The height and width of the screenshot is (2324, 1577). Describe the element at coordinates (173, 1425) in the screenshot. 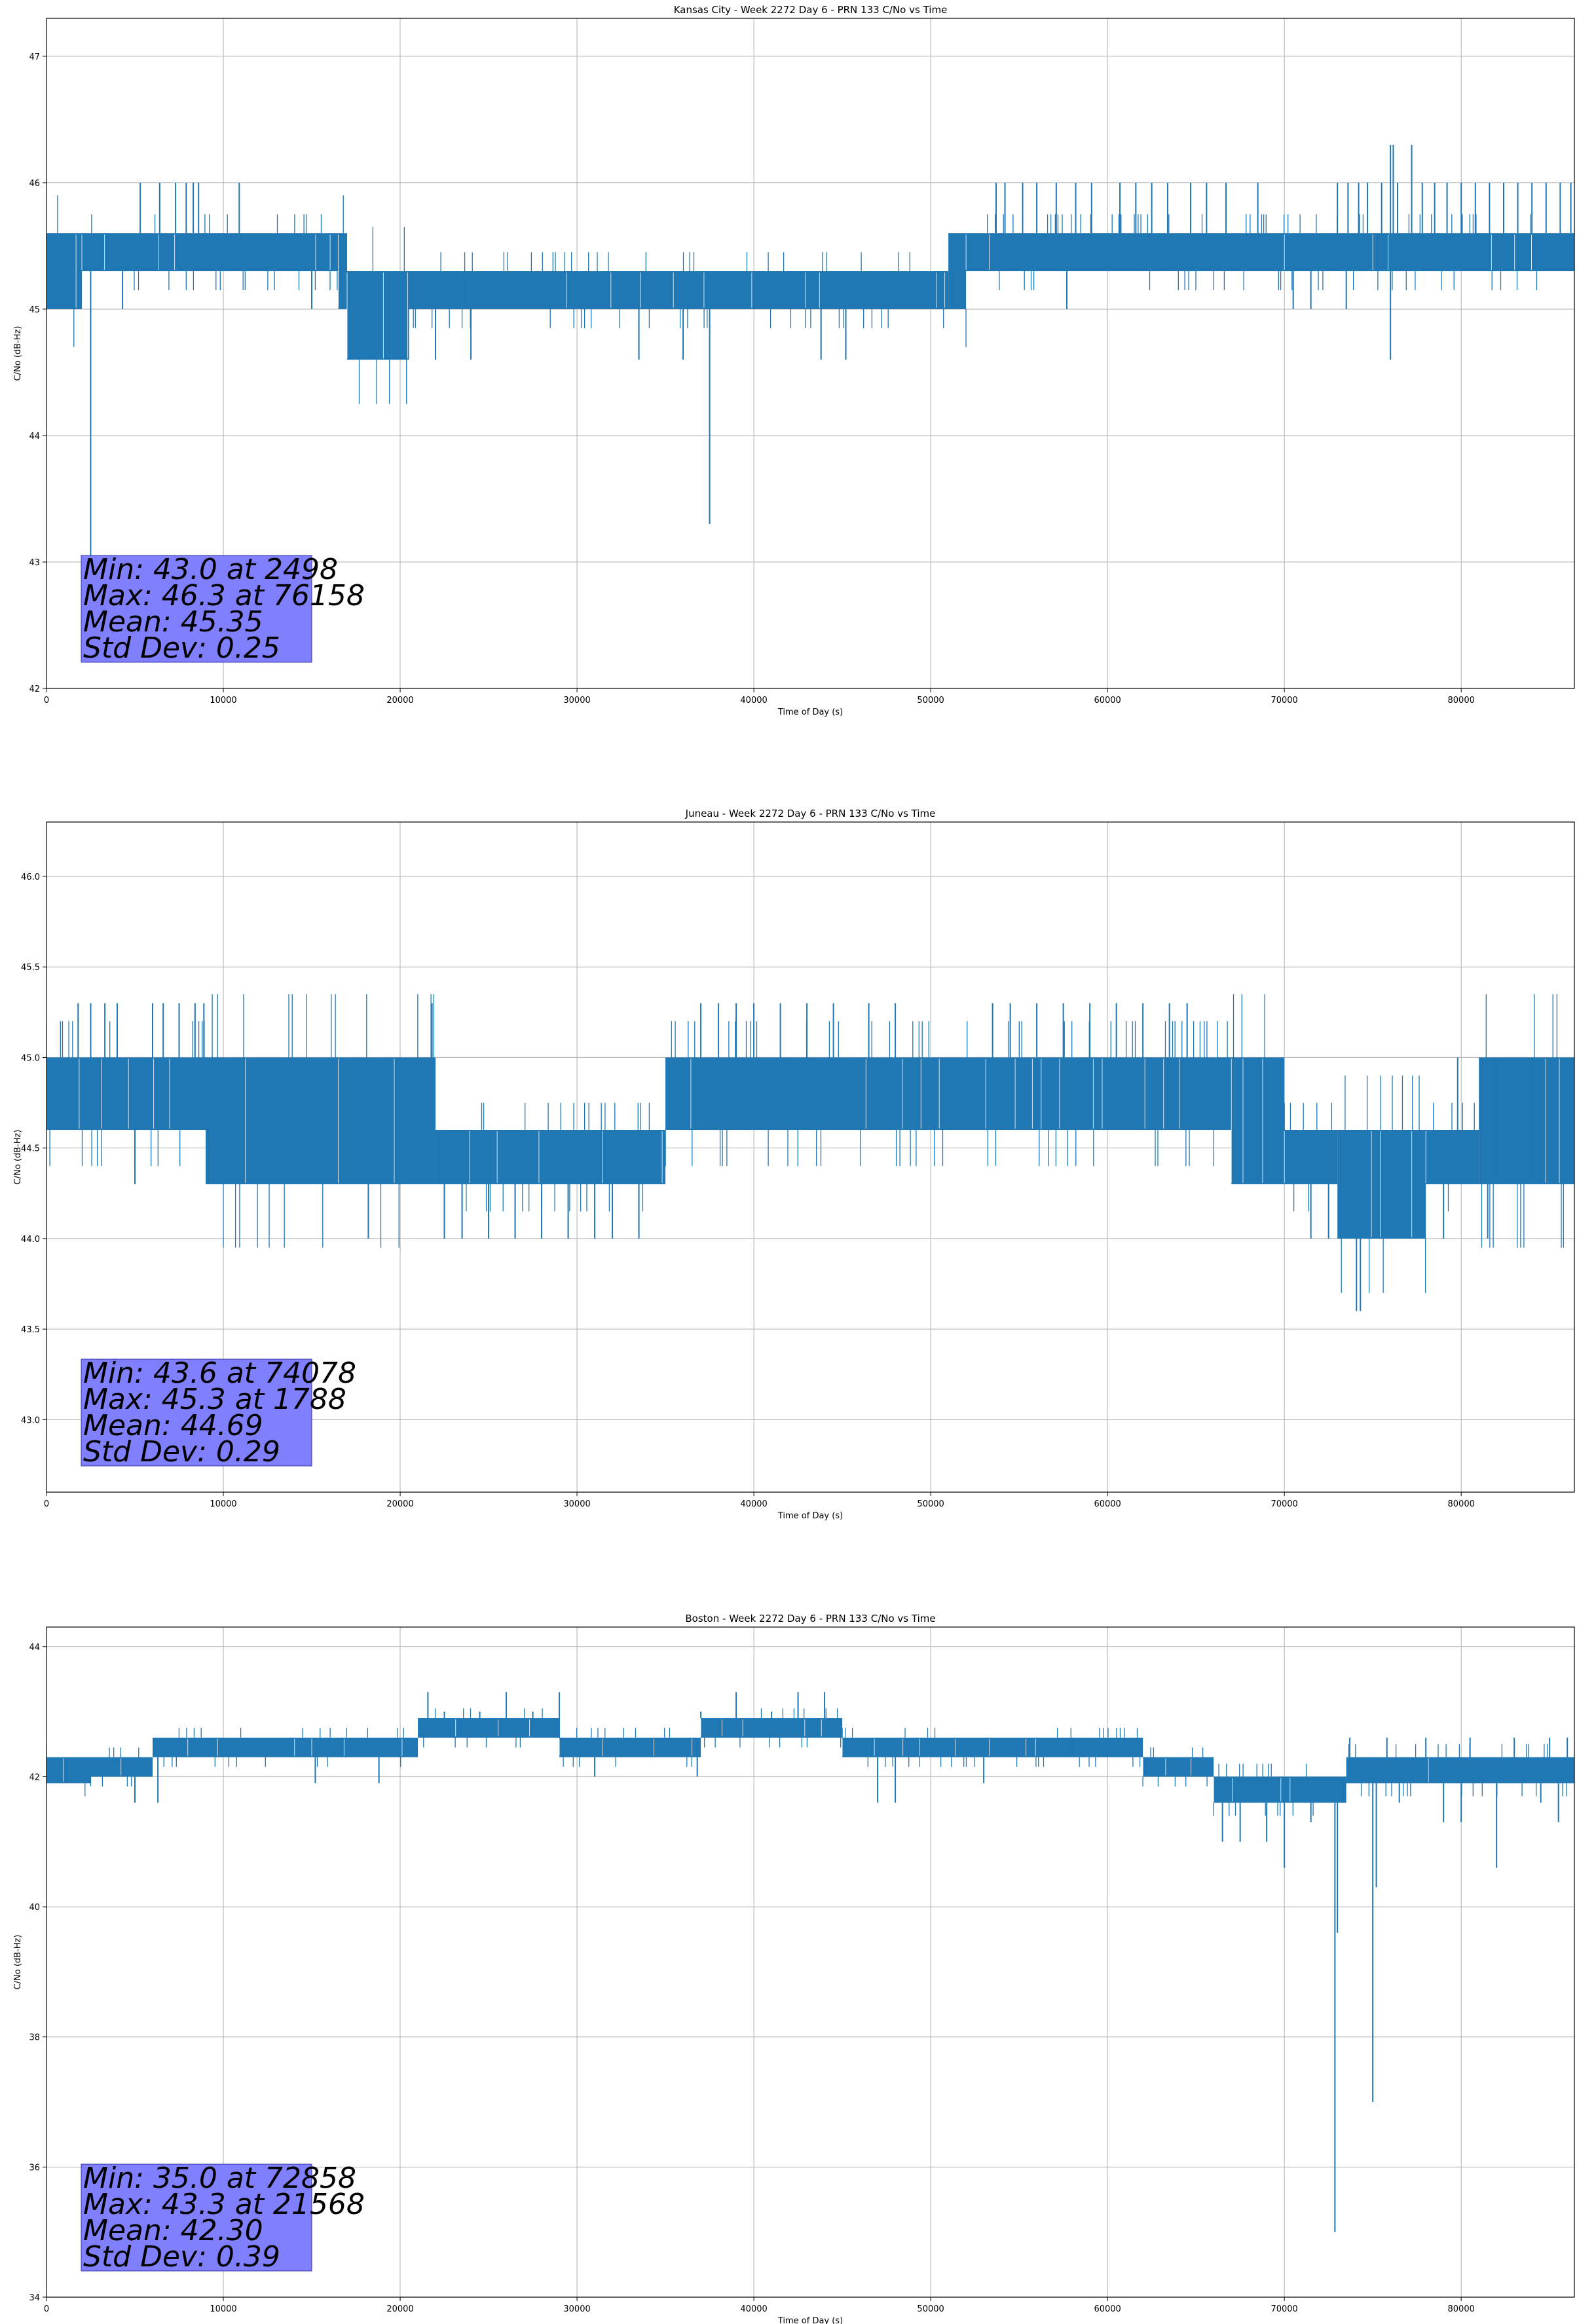

I see `stats-mean: Mean: 44.69` at that location.